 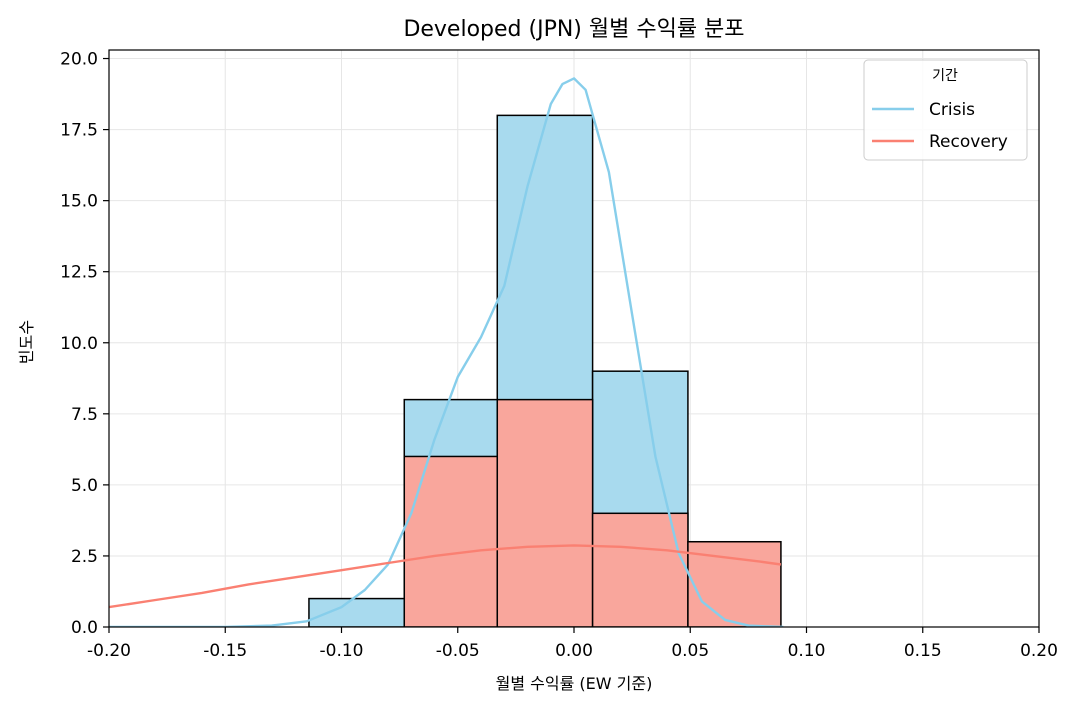 What do you see at coordinates (1039, 651) in the screenshot?
I see `x-tick-label: 0.20` at bounding box center [1039, 651].